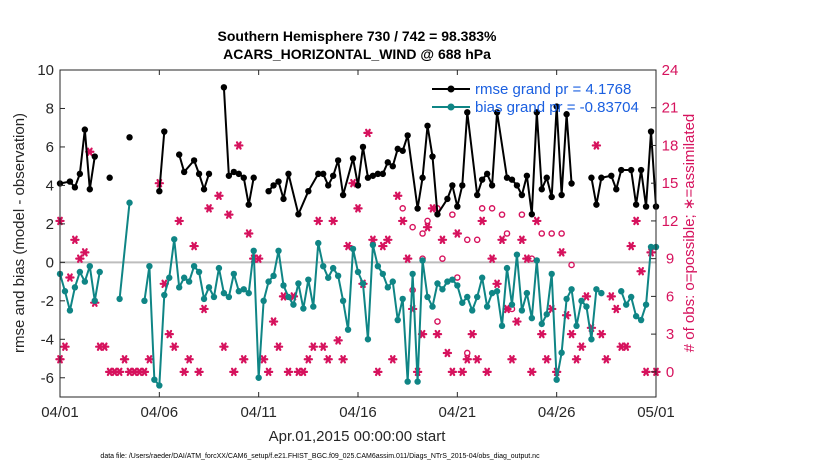 This screenshot has height=470, width=830. Describe the element at coordinates (451, 89) in the screenshot. I see `legend-rmse-marker` at that location.